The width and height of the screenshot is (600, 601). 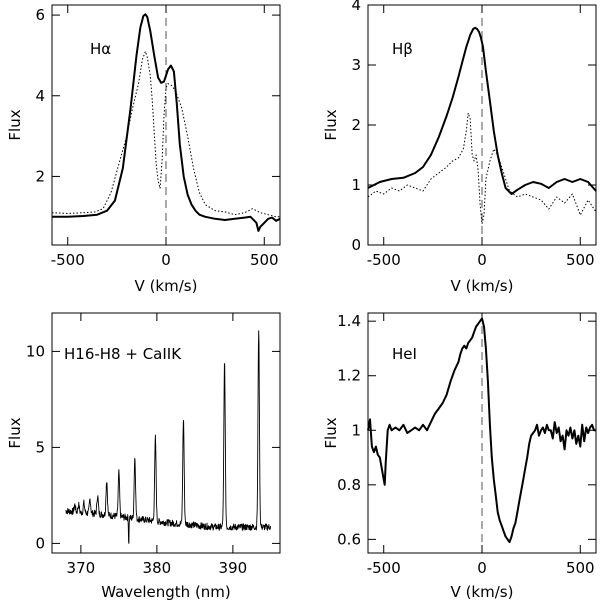 I want to click on x-tick-label-halpha-0: -500, so click(x=68, y=260).